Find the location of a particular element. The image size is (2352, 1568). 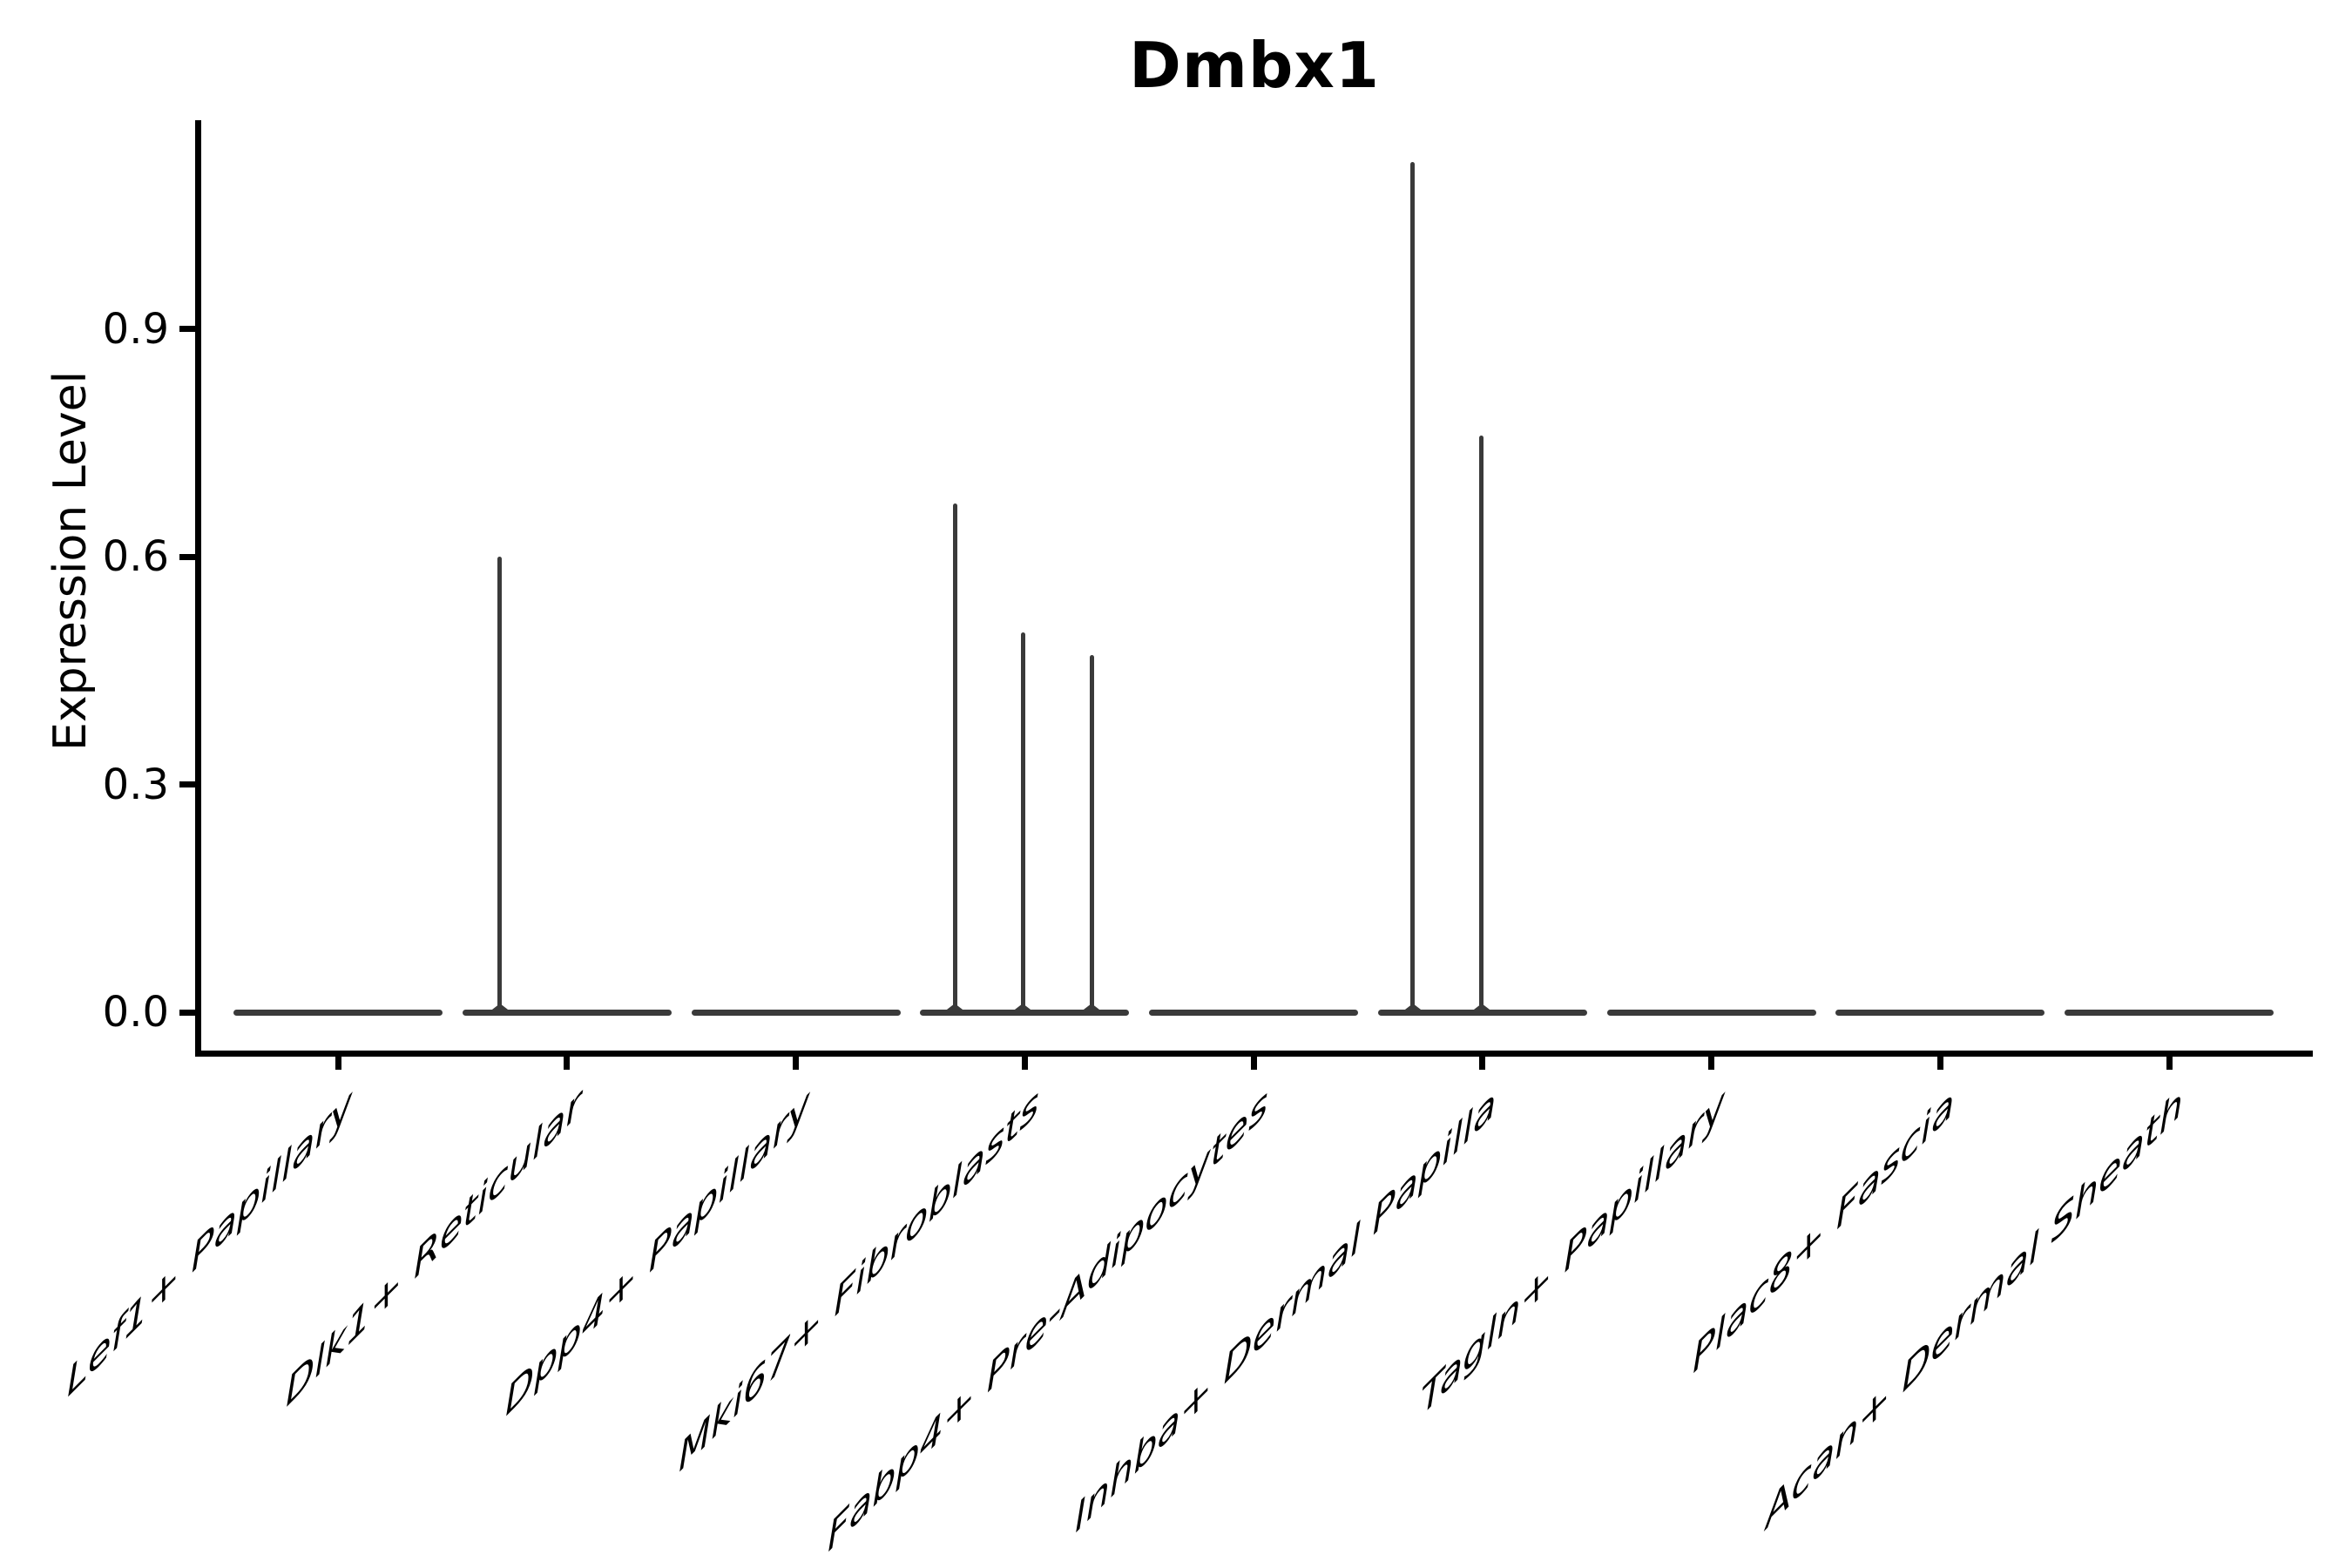

chart-title: Dmbx1 is located at coordinates (1254, 66).